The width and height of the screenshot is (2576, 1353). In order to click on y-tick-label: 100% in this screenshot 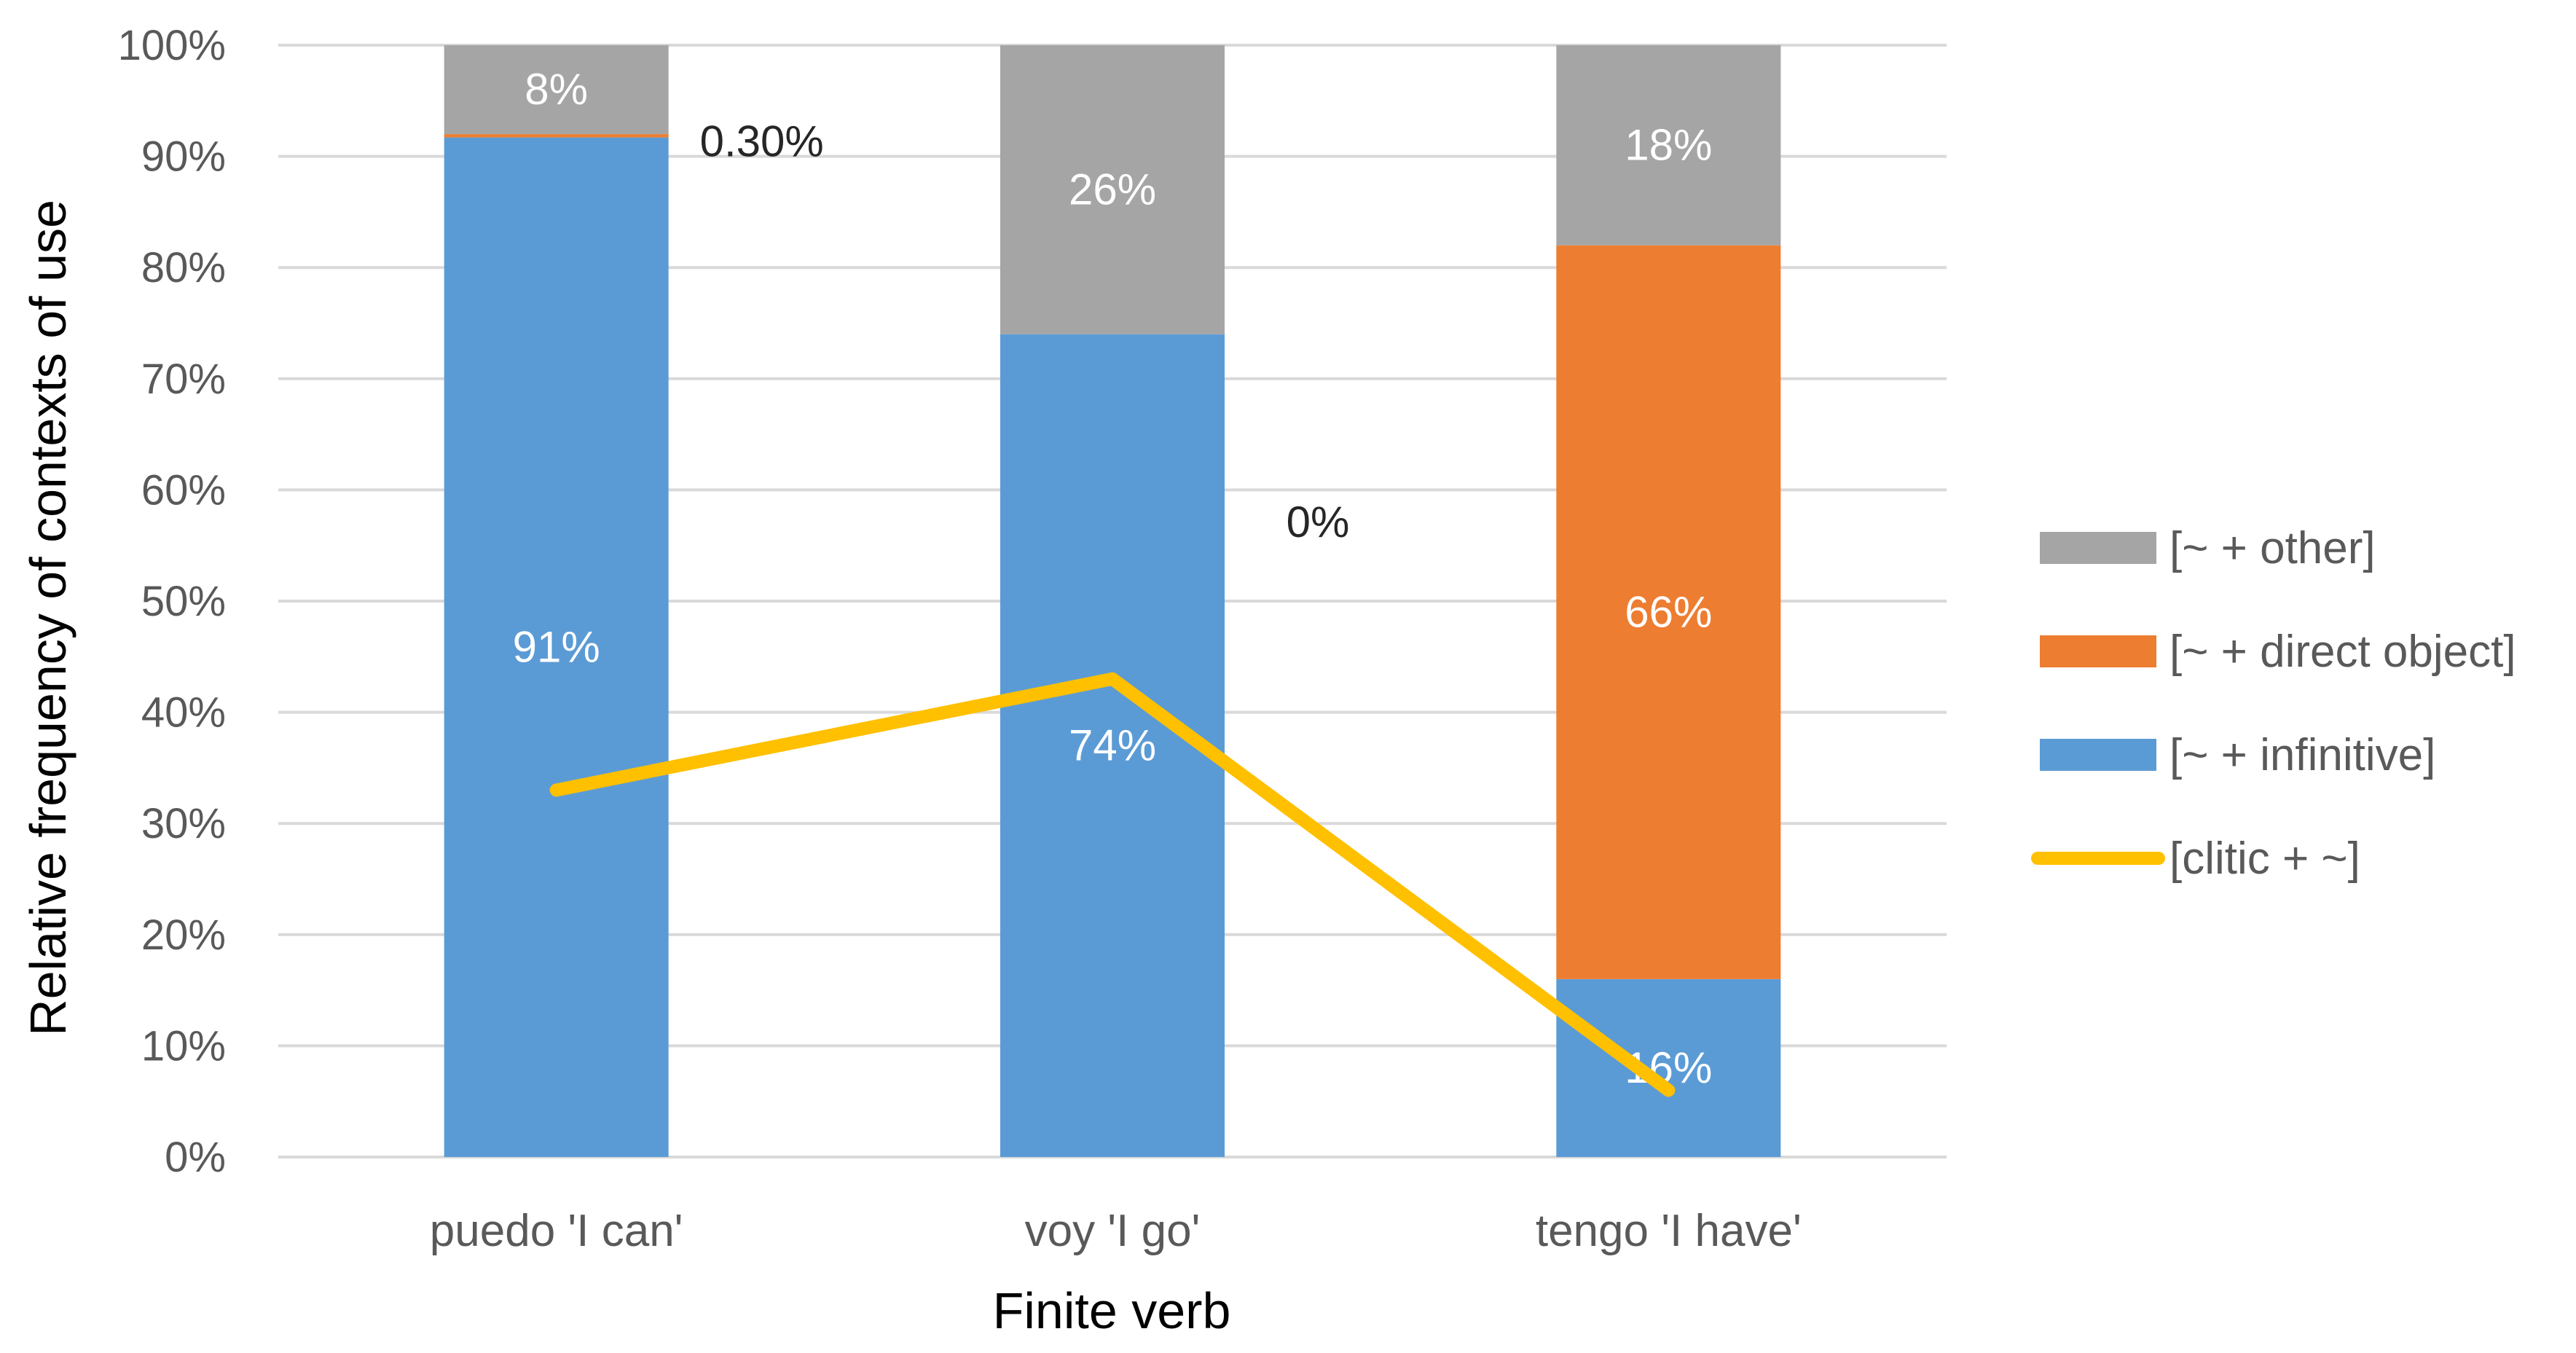, I will do `click(172, 46)`.